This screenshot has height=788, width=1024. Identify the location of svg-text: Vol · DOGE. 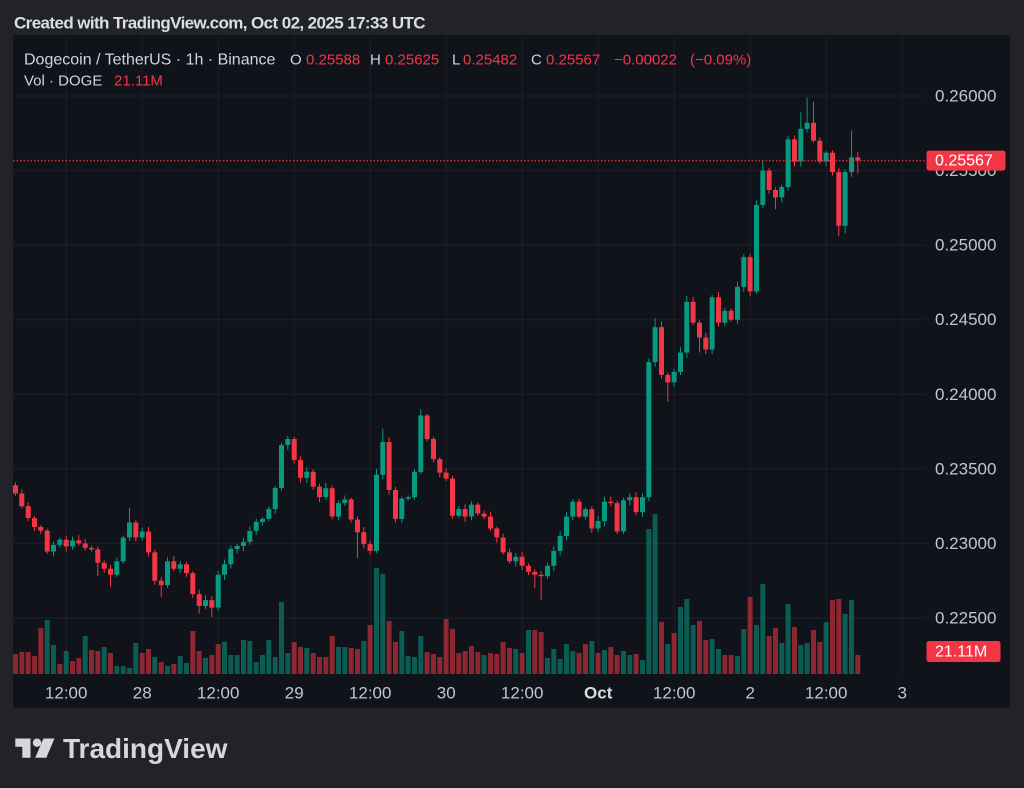
(63, 81).